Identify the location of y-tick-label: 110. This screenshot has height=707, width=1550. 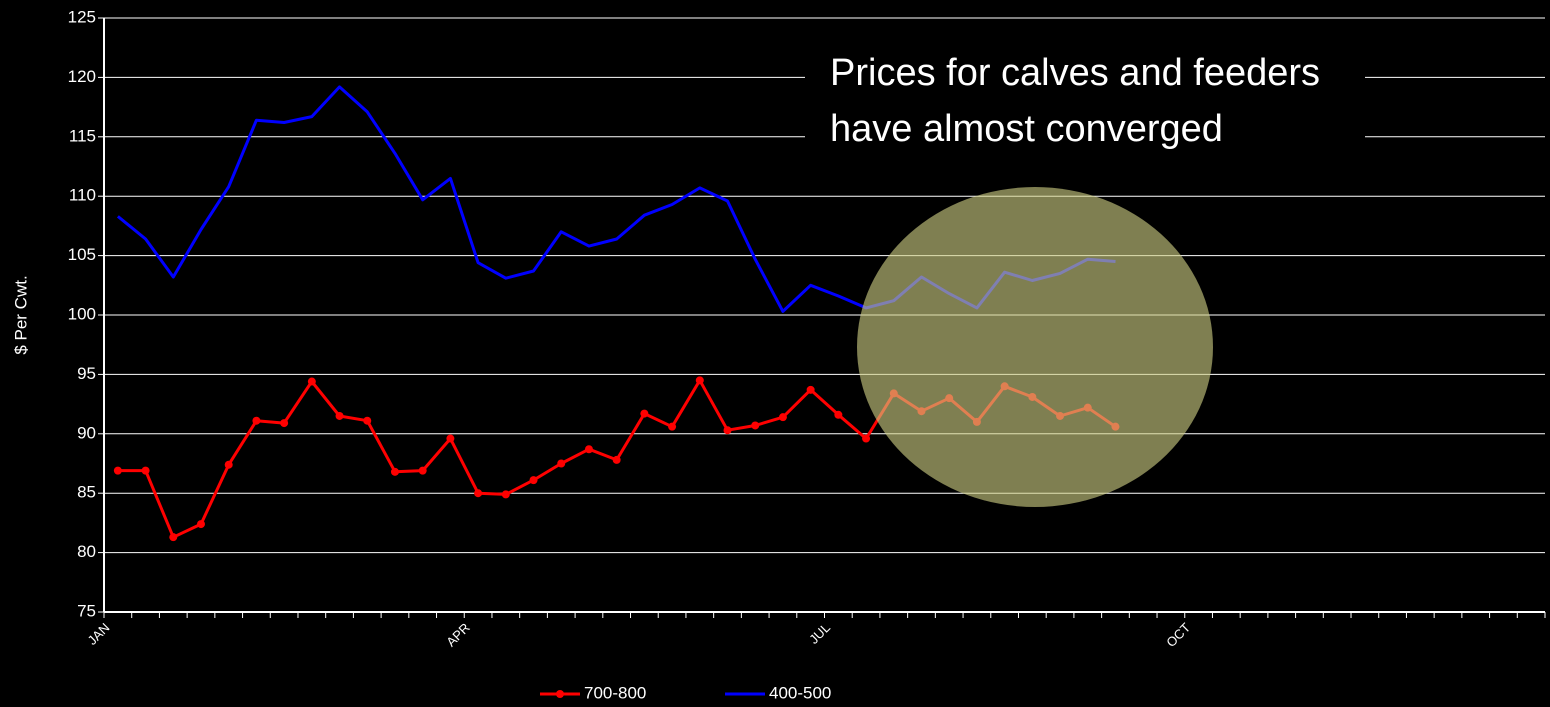
(82, 195).